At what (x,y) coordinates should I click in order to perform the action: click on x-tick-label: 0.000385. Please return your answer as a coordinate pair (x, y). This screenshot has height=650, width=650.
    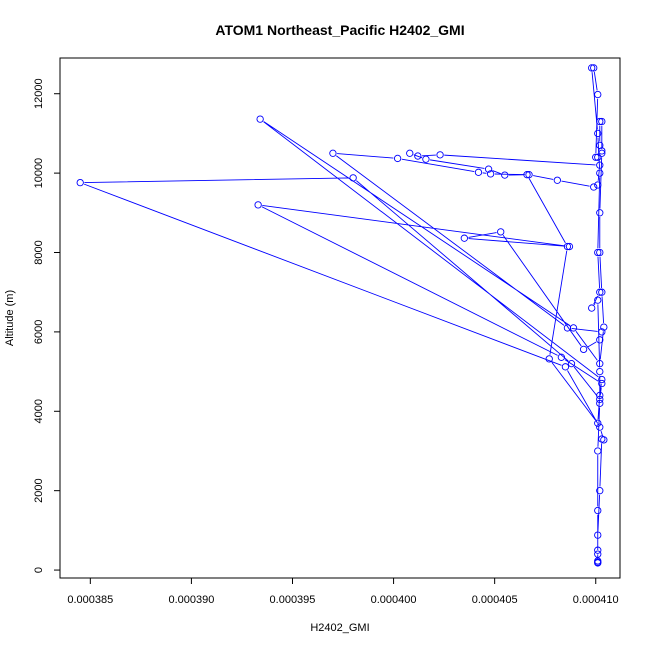
    Looking at the image, I should click on (90, 600).